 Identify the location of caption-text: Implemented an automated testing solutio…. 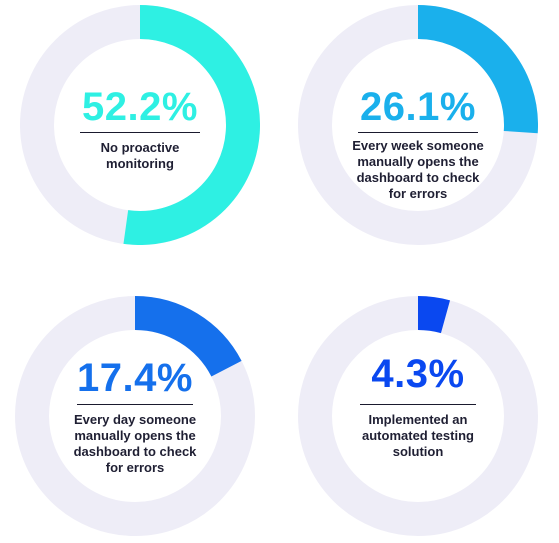
(418, 435).